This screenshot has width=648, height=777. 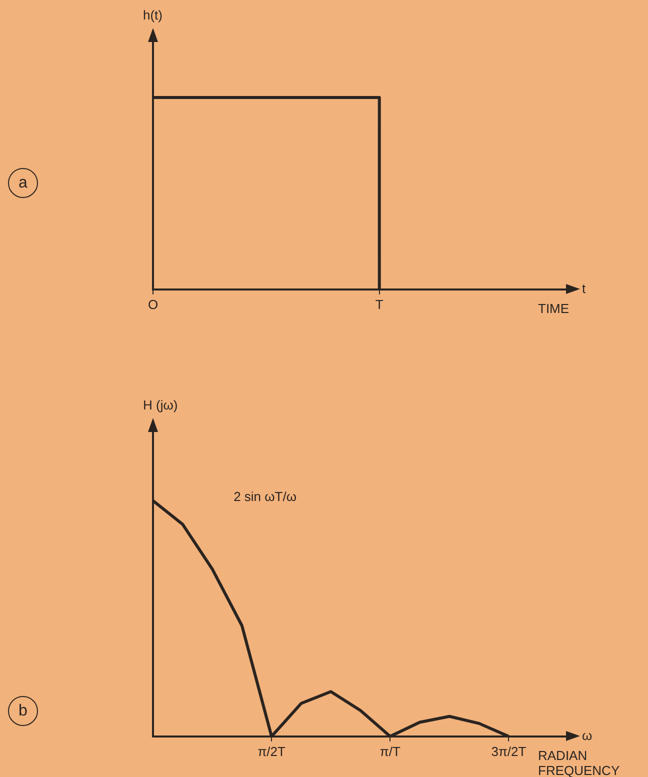 What do you see at coordinates (508, 751) in the screenshot?
I see `x-tick-label: 3π/2T` at bounding box center [508, 751].